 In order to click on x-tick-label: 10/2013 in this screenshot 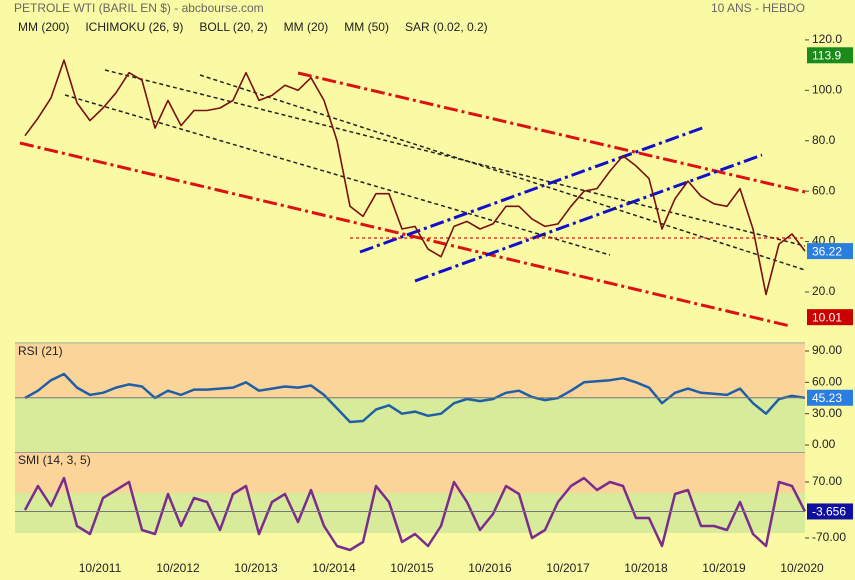, I will do `click(256, 568)`.